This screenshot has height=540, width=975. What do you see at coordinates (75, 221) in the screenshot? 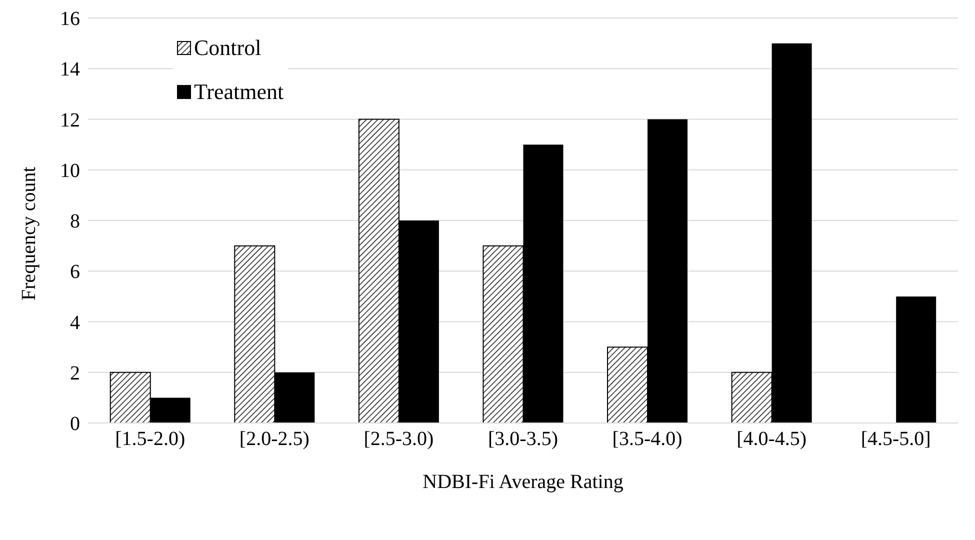
I see `y-tick-label: 8` at bounding box center [75, 221].